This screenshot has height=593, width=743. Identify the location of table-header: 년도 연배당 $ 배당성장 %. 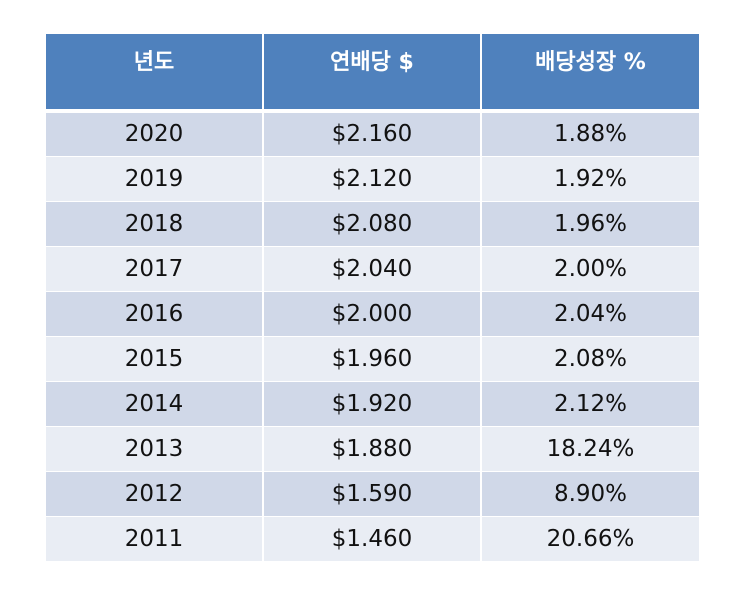
(372, 73).